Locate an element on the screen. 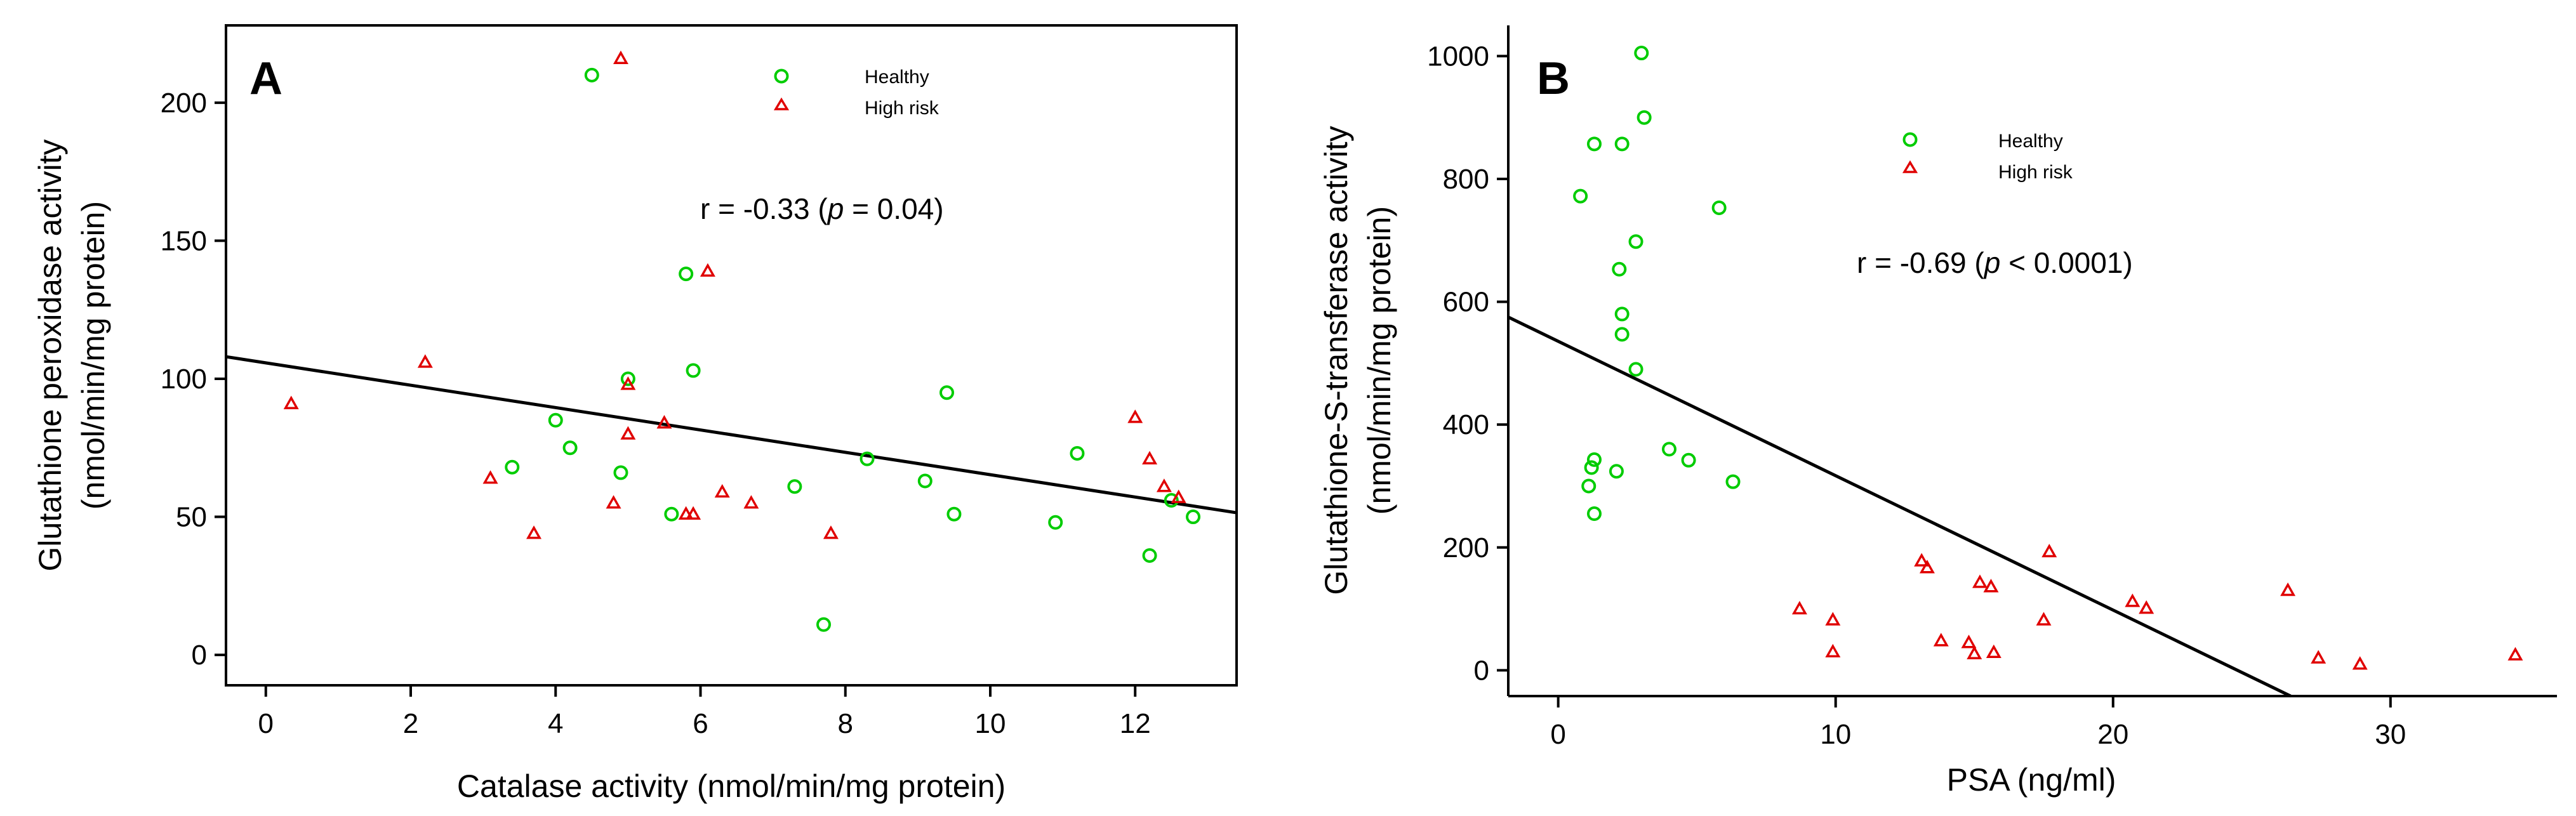 The height and width of the screenshot is (816, 2576). panel-a-legend: Healthy High risk is located at coordinates (856, 93).